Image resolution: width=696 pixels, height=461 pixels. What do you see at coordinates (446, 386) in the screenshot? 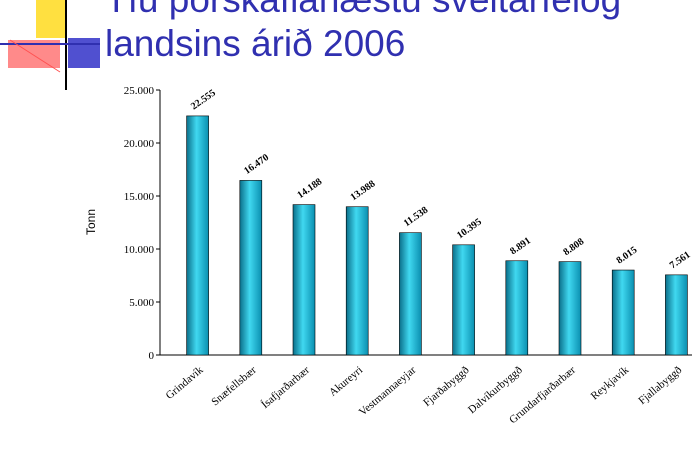
I see `x-tick-label: Fjarðabyggð` at bounding box center [446, 386].